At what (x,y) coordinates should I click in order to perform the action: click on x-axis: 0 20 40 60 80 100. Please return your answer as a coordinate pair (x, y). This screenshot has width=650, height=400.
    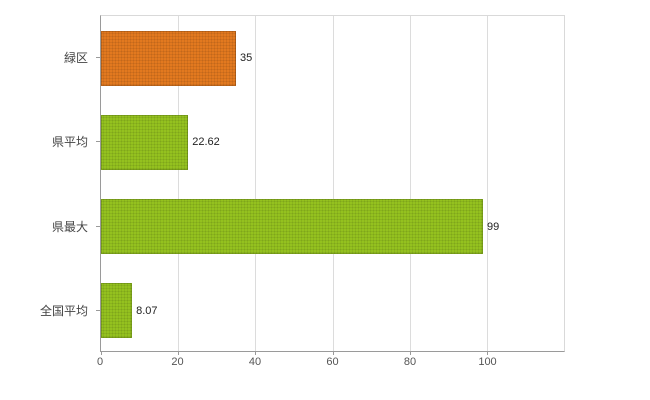
    Looking at the image, I should click on (330, 365).